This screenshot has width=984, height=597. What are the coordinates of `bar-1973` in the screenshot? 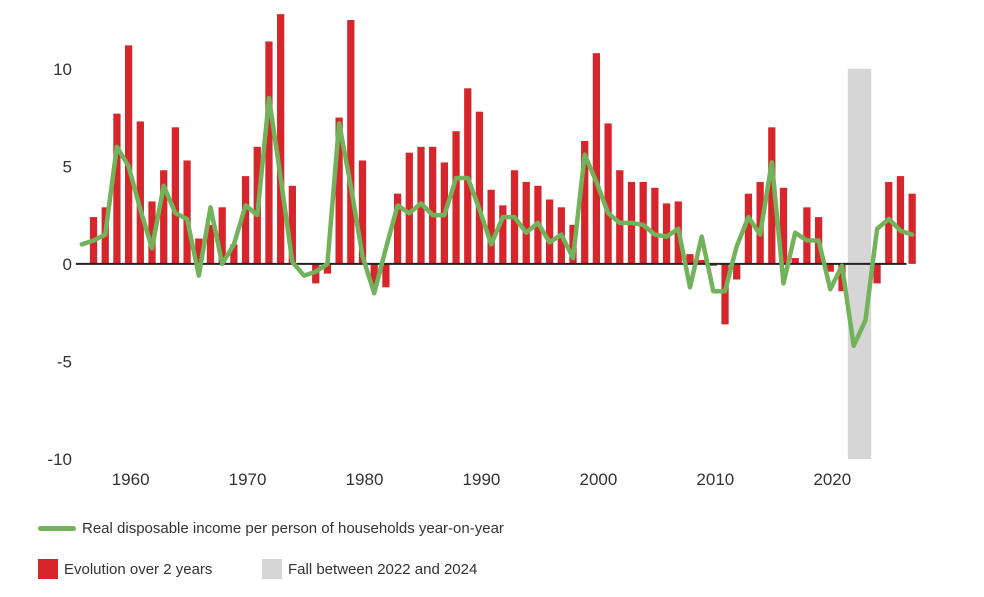 It's located at (281, 139).